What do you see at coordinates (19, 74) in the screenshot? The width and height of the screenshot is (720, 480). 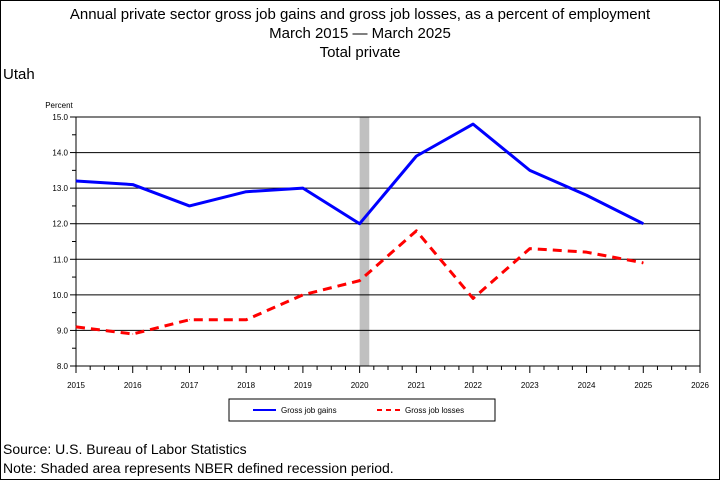 I see `region-label: Utah` at bounding box center [19, 74].